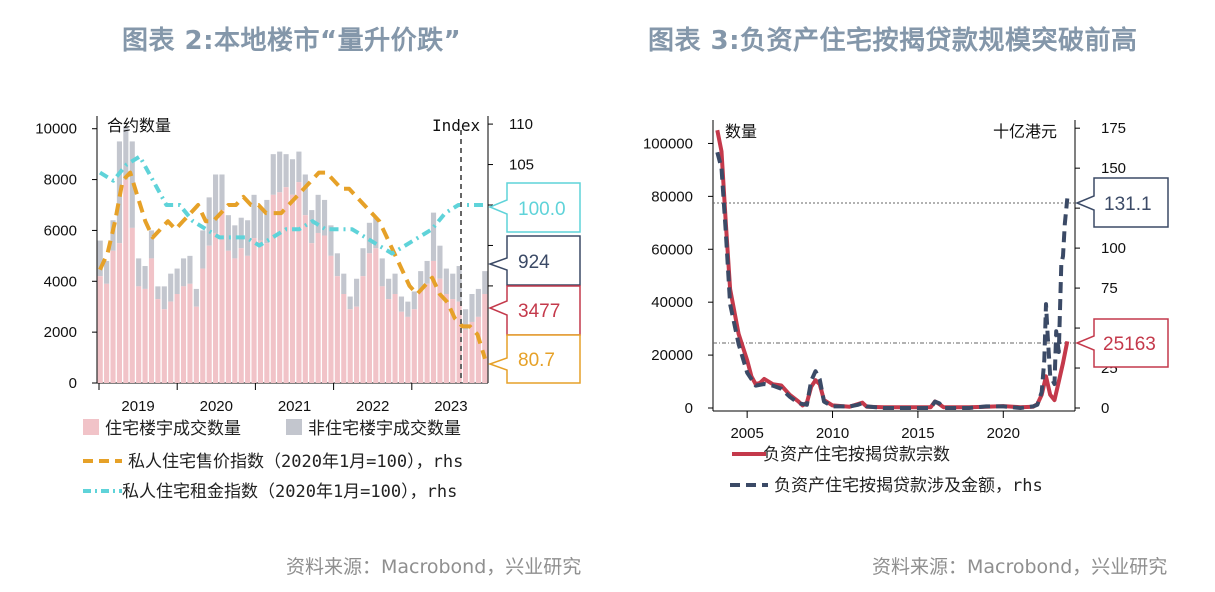 Image resolution: width=1215 pixels, height=592 pixels. Describe the element at coordinates (1109, 288) in the screenshot. I see `right-y2-tick-label: 75` at that location.